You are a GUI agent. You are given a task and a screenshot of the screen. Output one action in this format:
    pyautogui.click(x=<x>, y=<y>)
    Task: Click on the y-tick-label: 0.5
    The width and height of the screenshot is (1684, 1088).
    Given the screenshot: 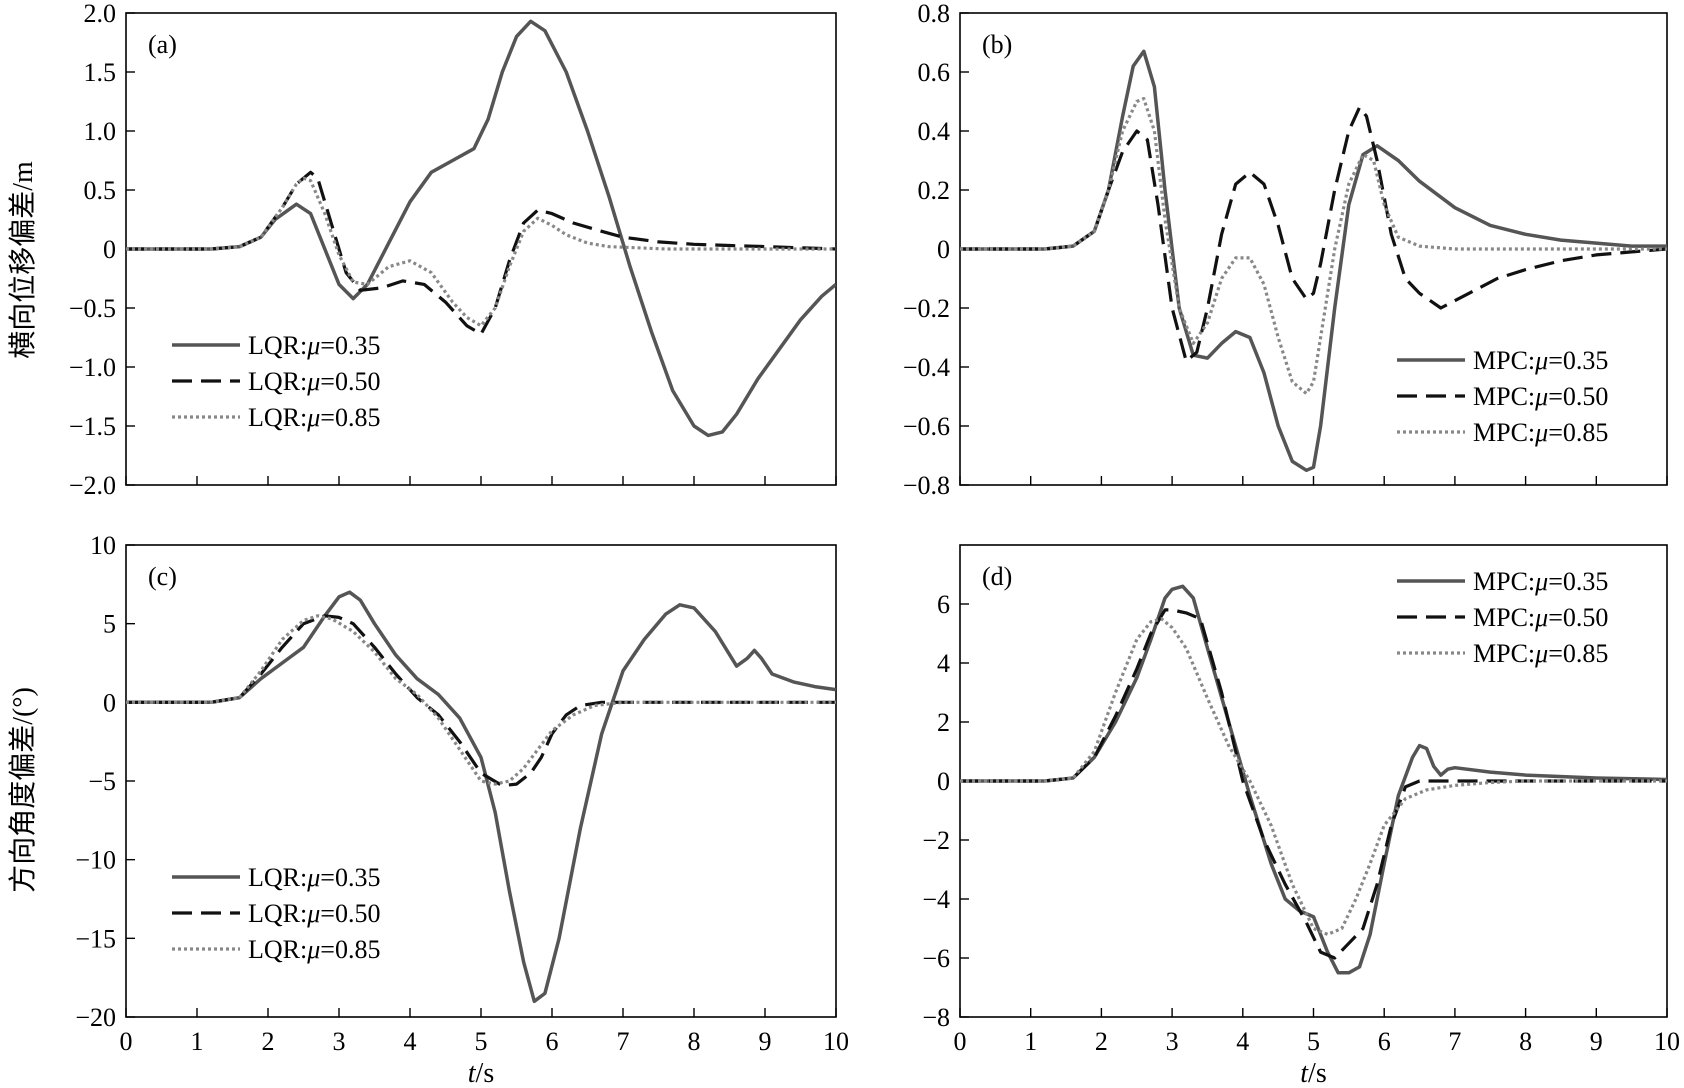 What is the action you would take?
    pyautogui.click(x=100, y=190)
    